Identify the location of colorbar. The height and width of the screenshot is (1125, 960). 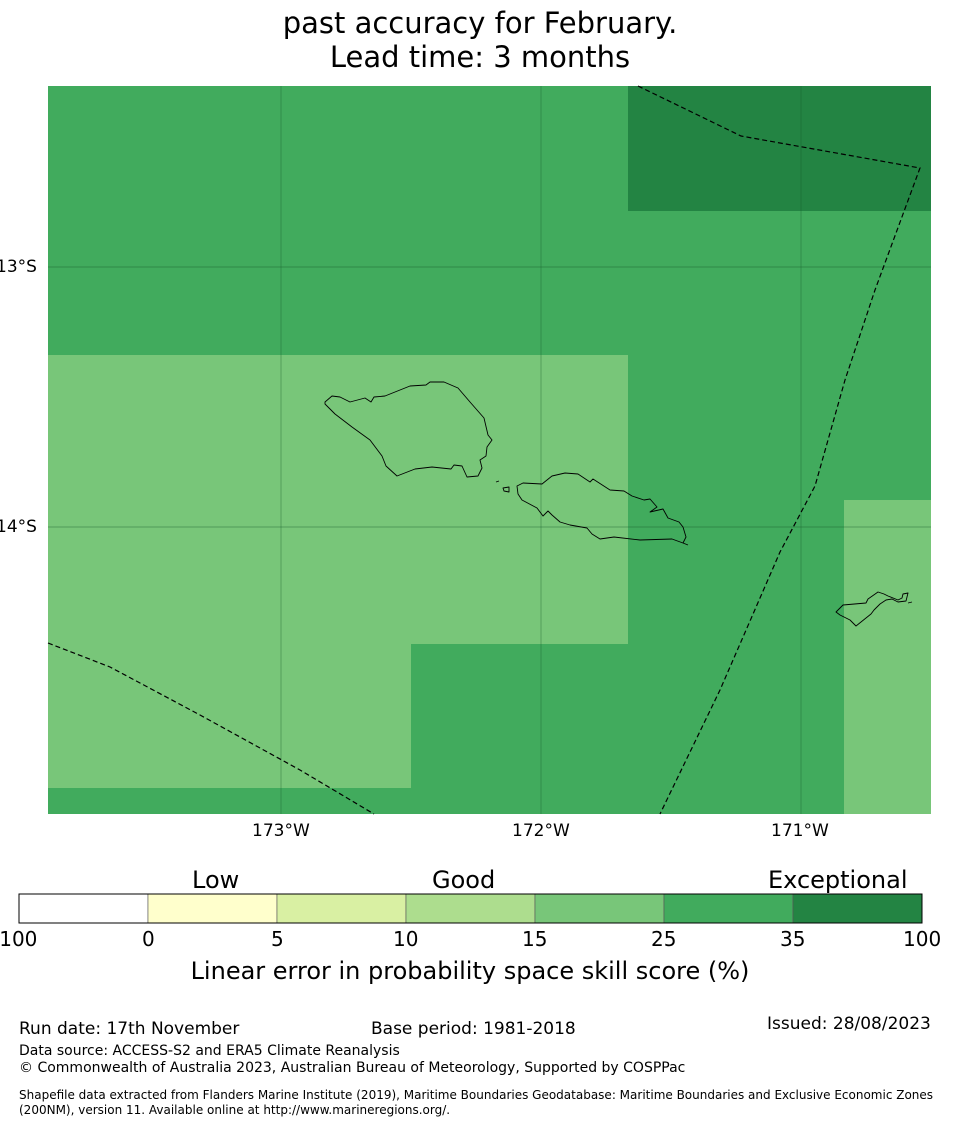
(470, 908).